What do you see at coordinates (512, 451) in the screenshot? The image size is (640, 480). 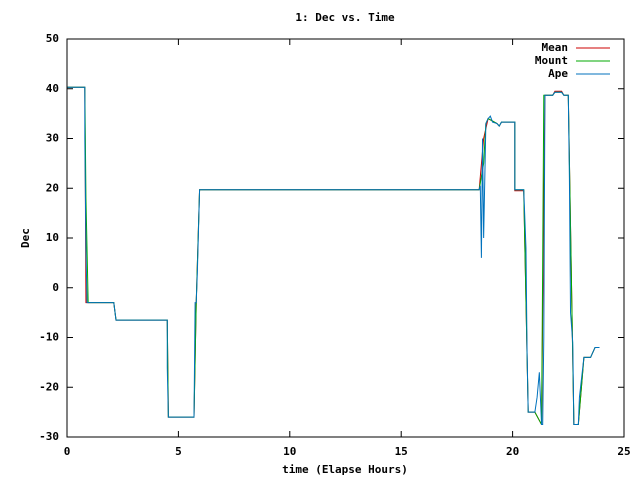 I see `x-tick-label: 20` at bounding box center [512, 451].